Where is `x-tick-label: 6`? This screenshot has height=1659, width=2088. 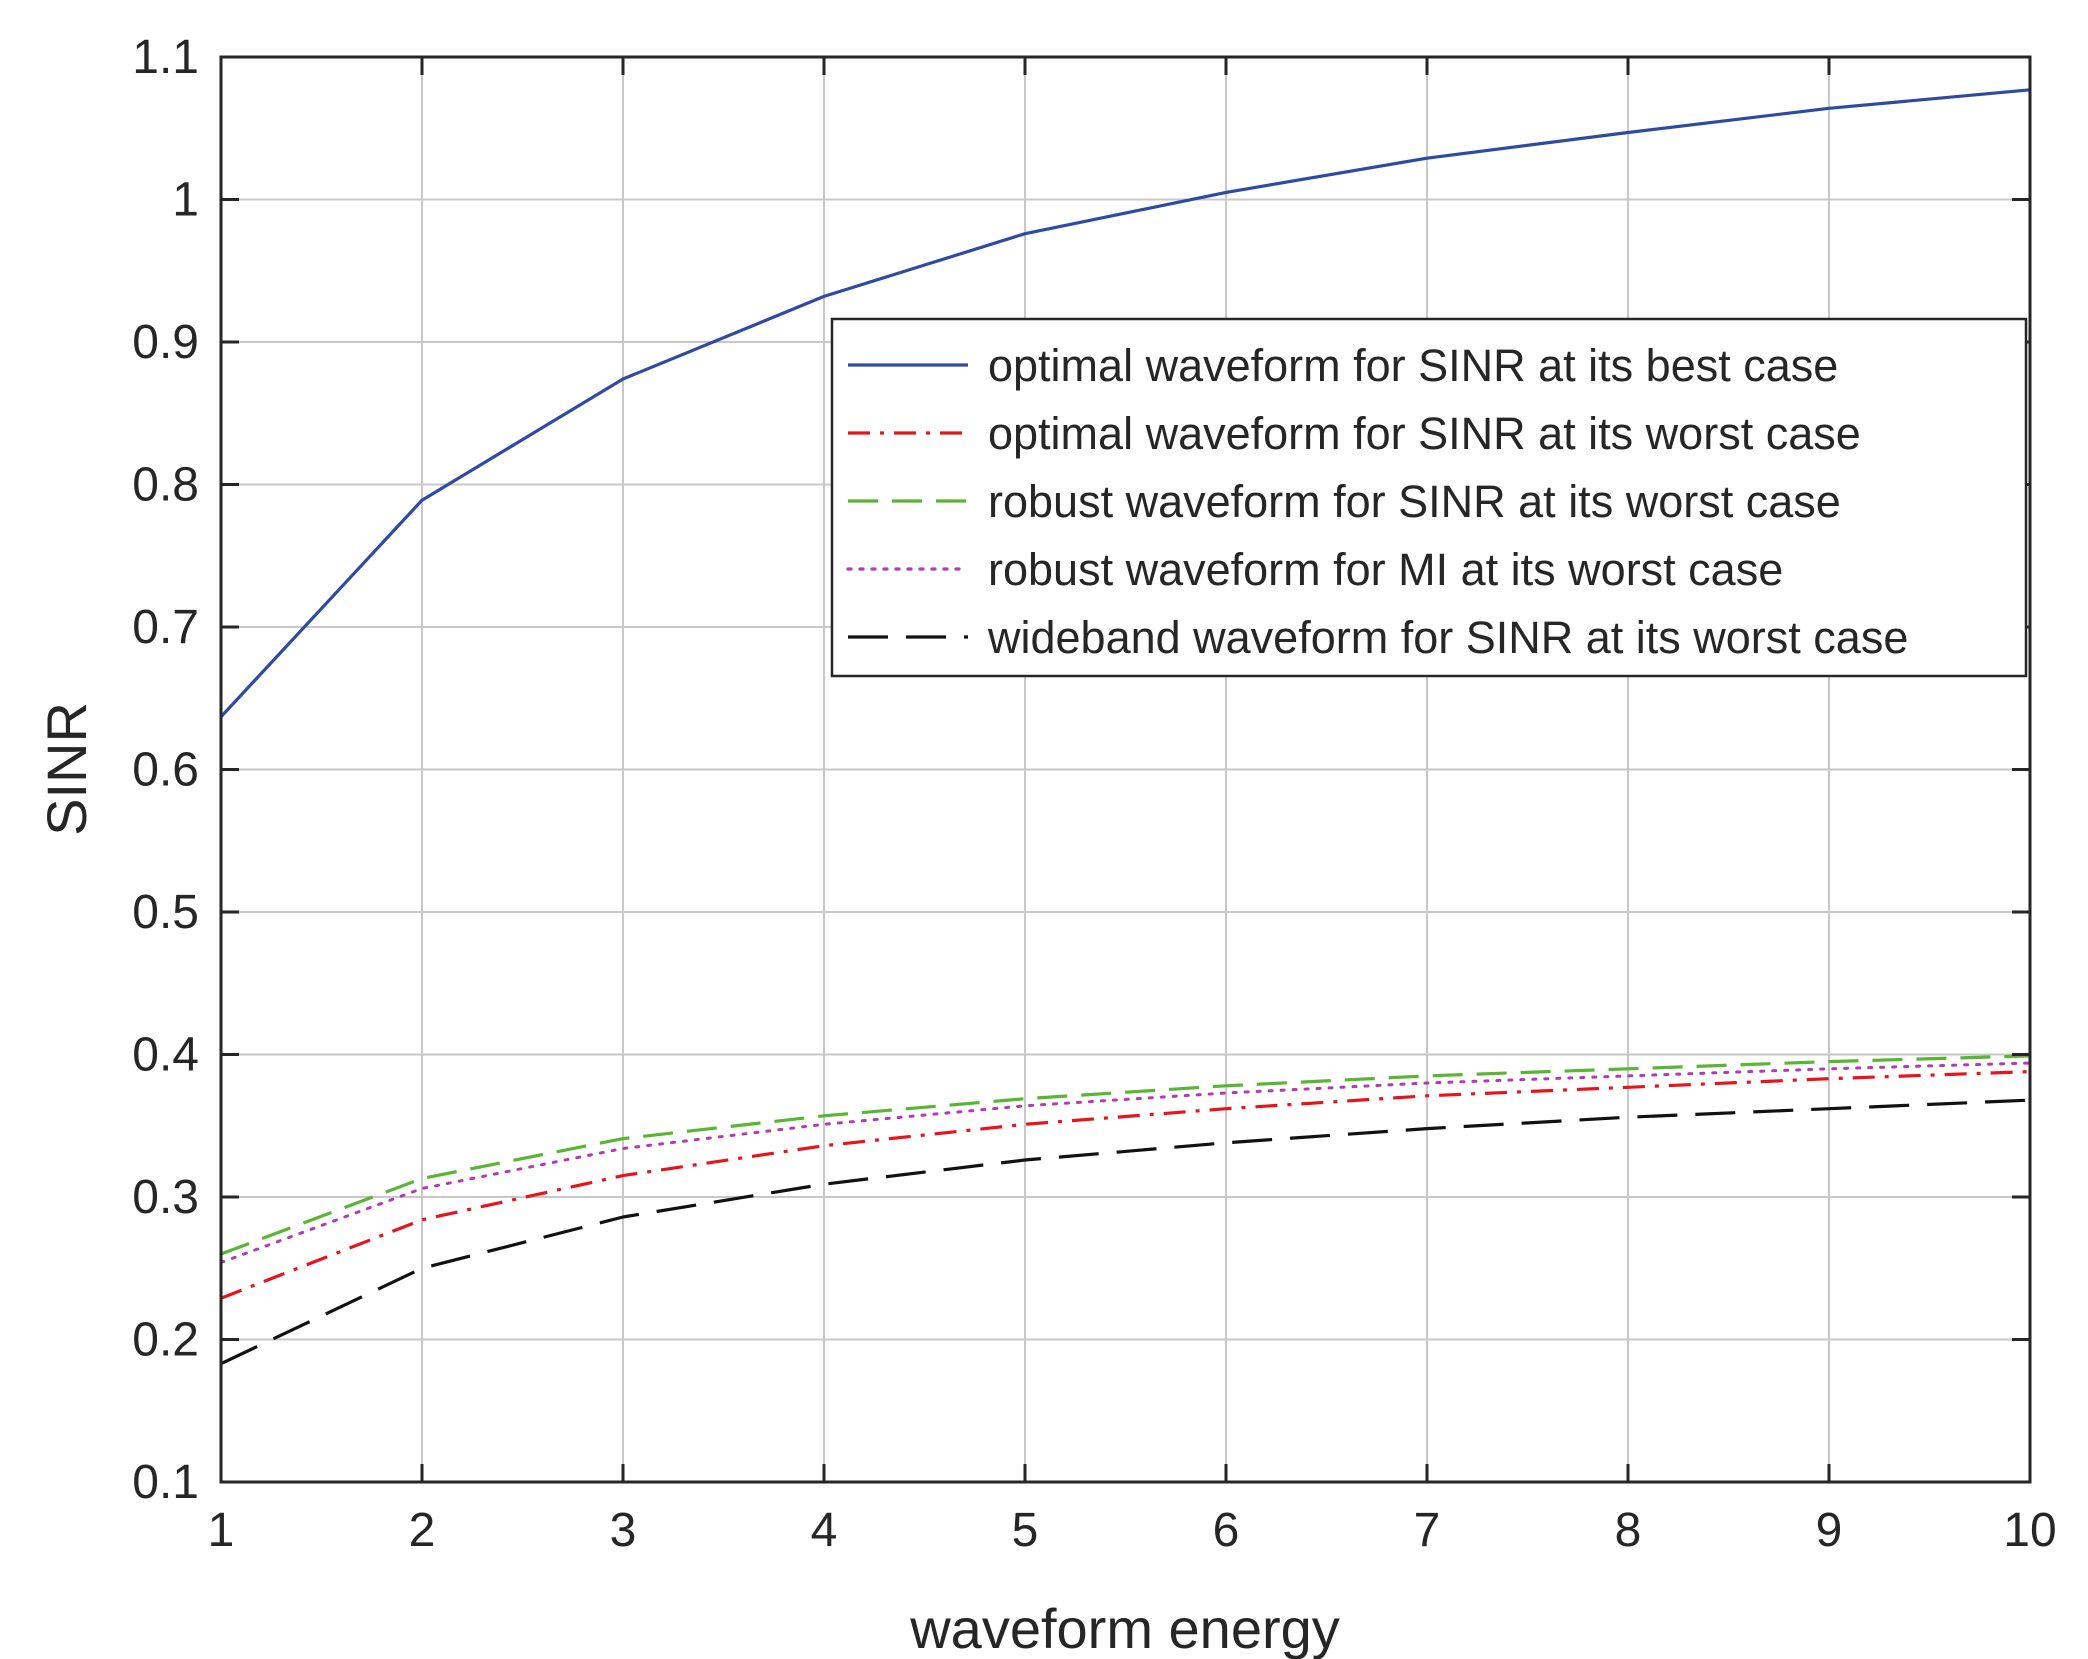
x-tick-label: 6 is located at coordinates (1226, 1530).